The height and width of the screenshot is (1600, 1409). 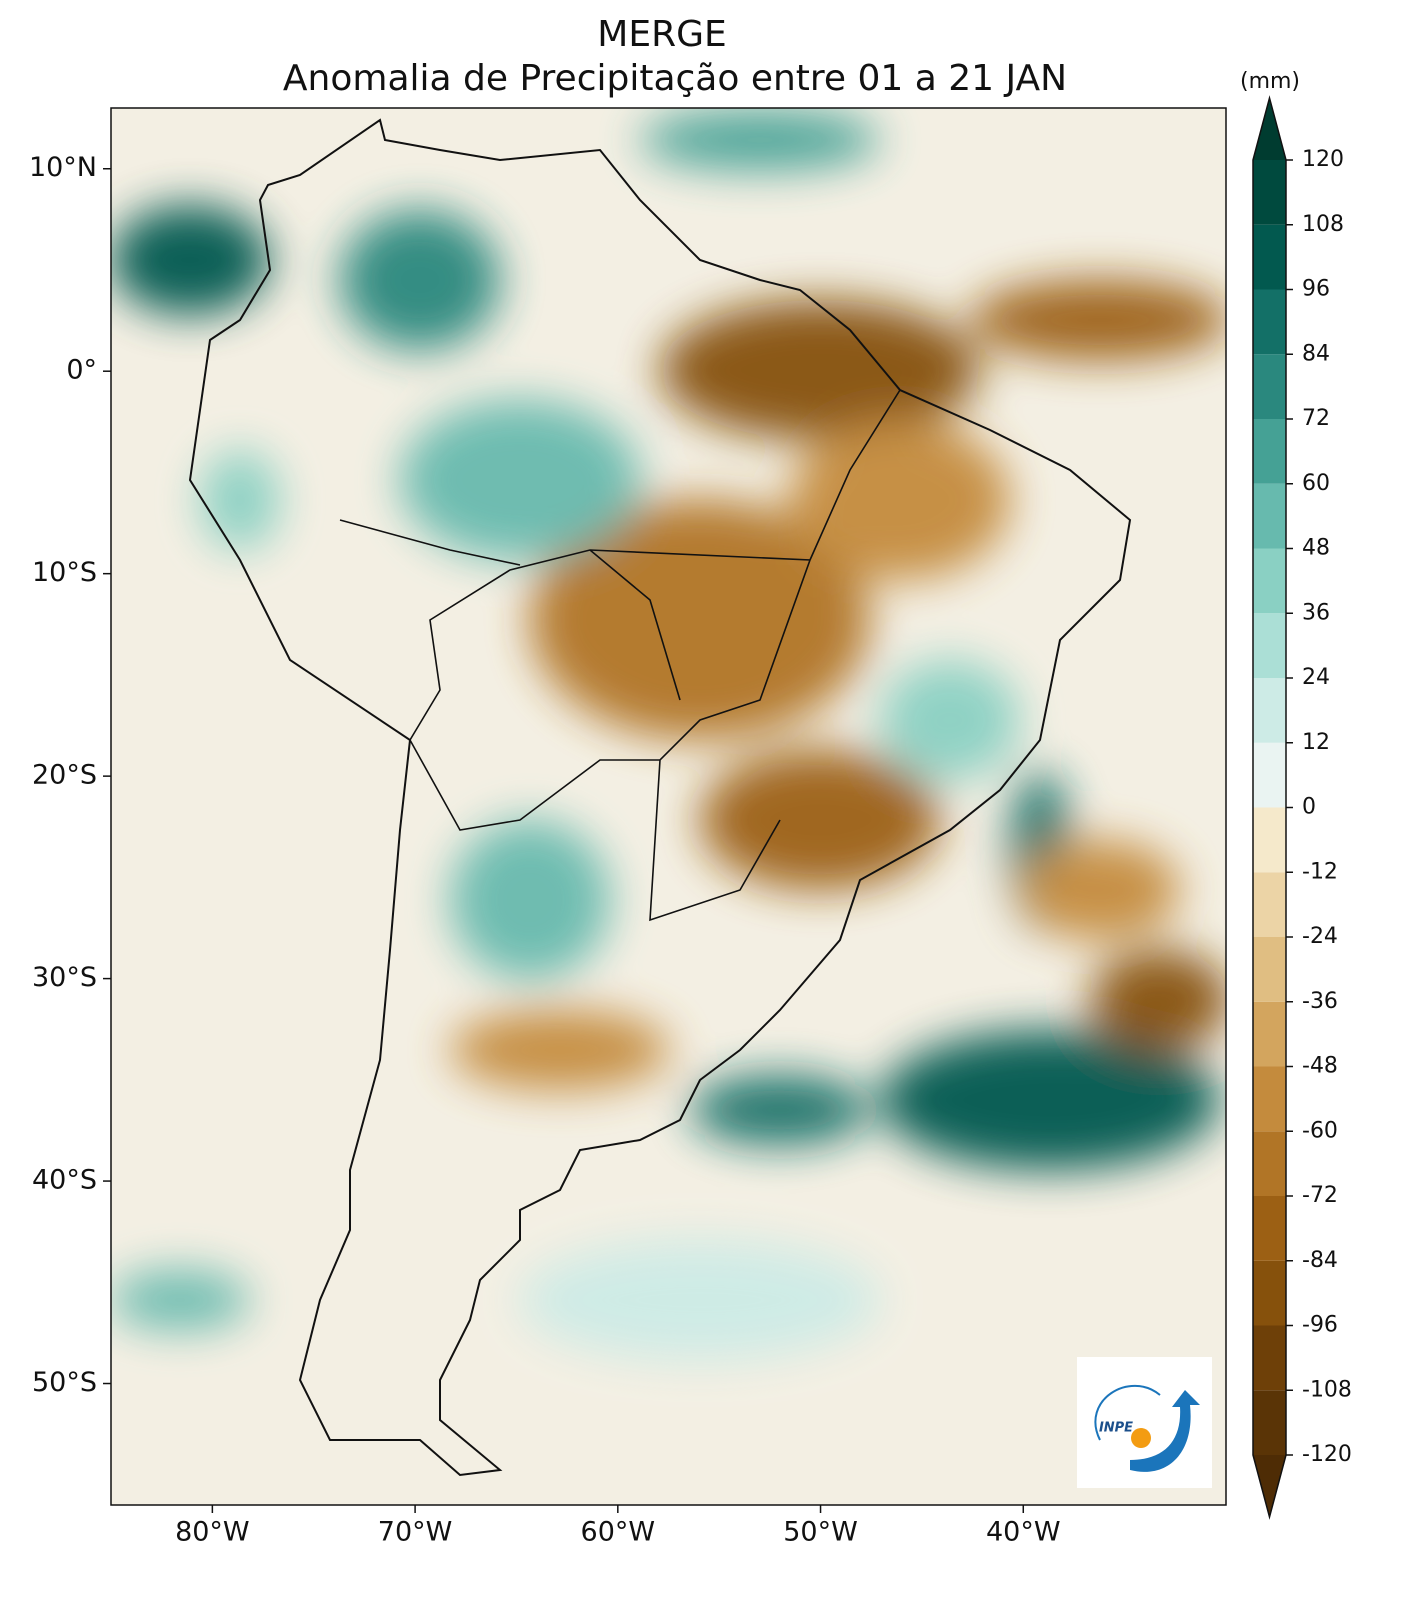 What do you see at coordinates (1316, 353) in the screenshot?
I see `colorbar-tick-label: 84` at bounding box center [1316, 353].